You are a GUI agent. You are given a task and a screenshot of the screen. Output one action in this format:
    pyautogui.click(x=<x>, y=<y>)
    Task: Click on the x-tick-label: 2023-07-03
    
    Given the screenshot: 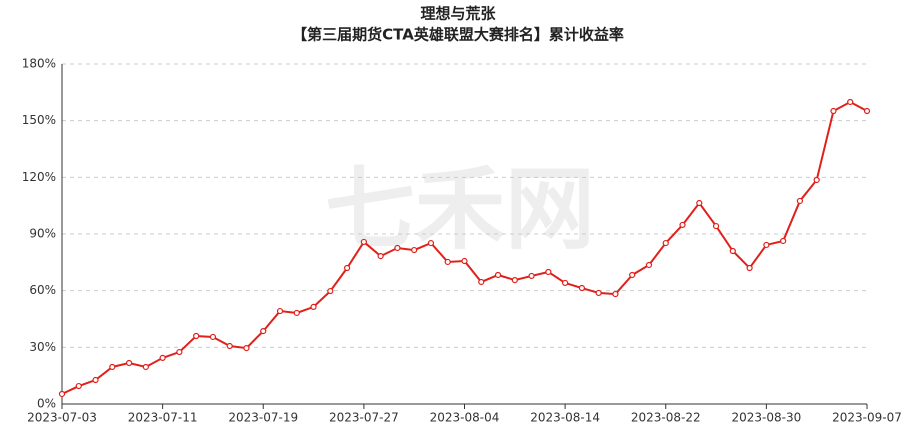 What is the action you would take?
    pyautogui.click(x=62, y=418)
    